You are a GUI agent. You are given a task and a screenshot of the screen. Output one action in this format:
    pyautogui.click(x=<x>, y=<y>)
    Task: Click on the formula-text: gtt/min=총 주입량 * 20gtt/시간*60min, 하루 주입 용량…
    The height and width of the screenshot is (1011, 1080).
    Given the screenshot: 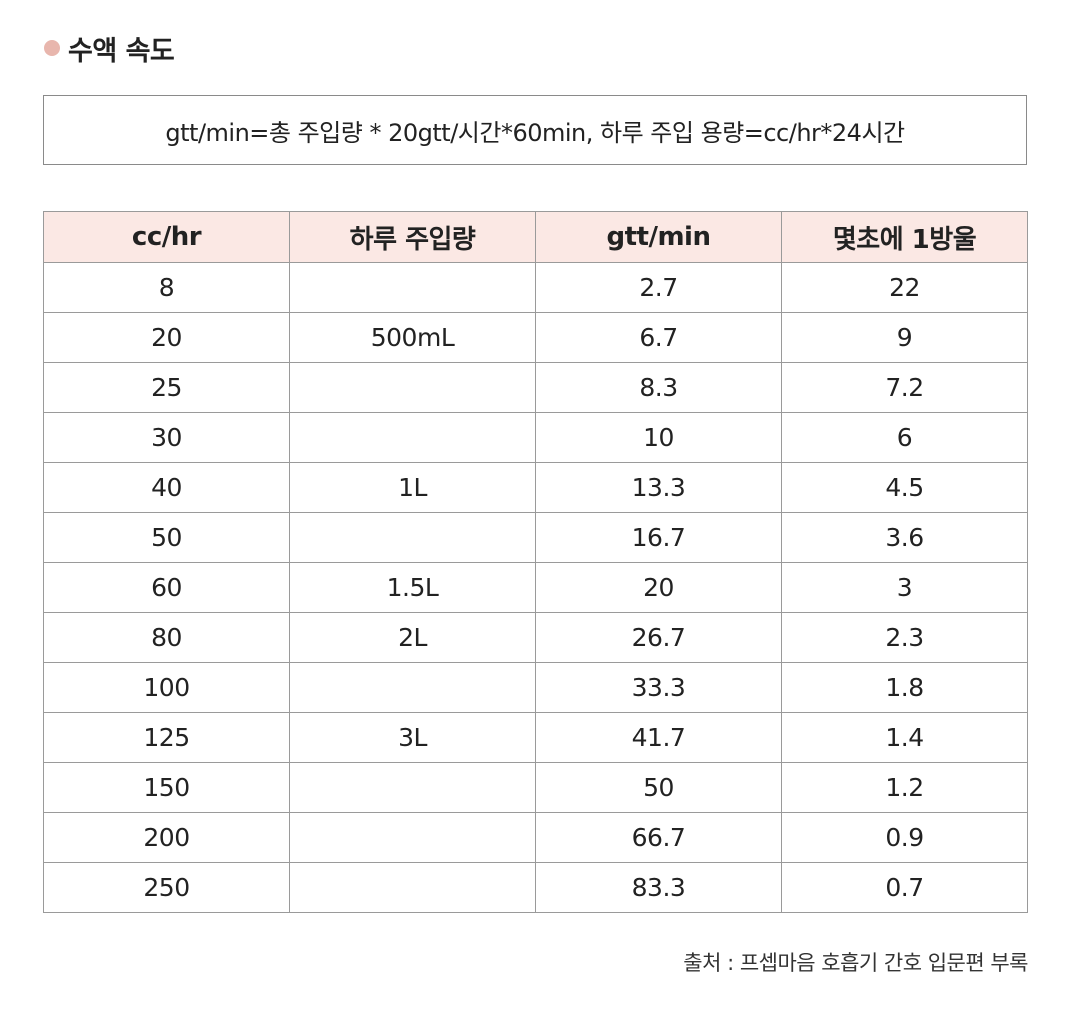 What is the action you would take?
    pyautogui.click(x=535, y=132)
    